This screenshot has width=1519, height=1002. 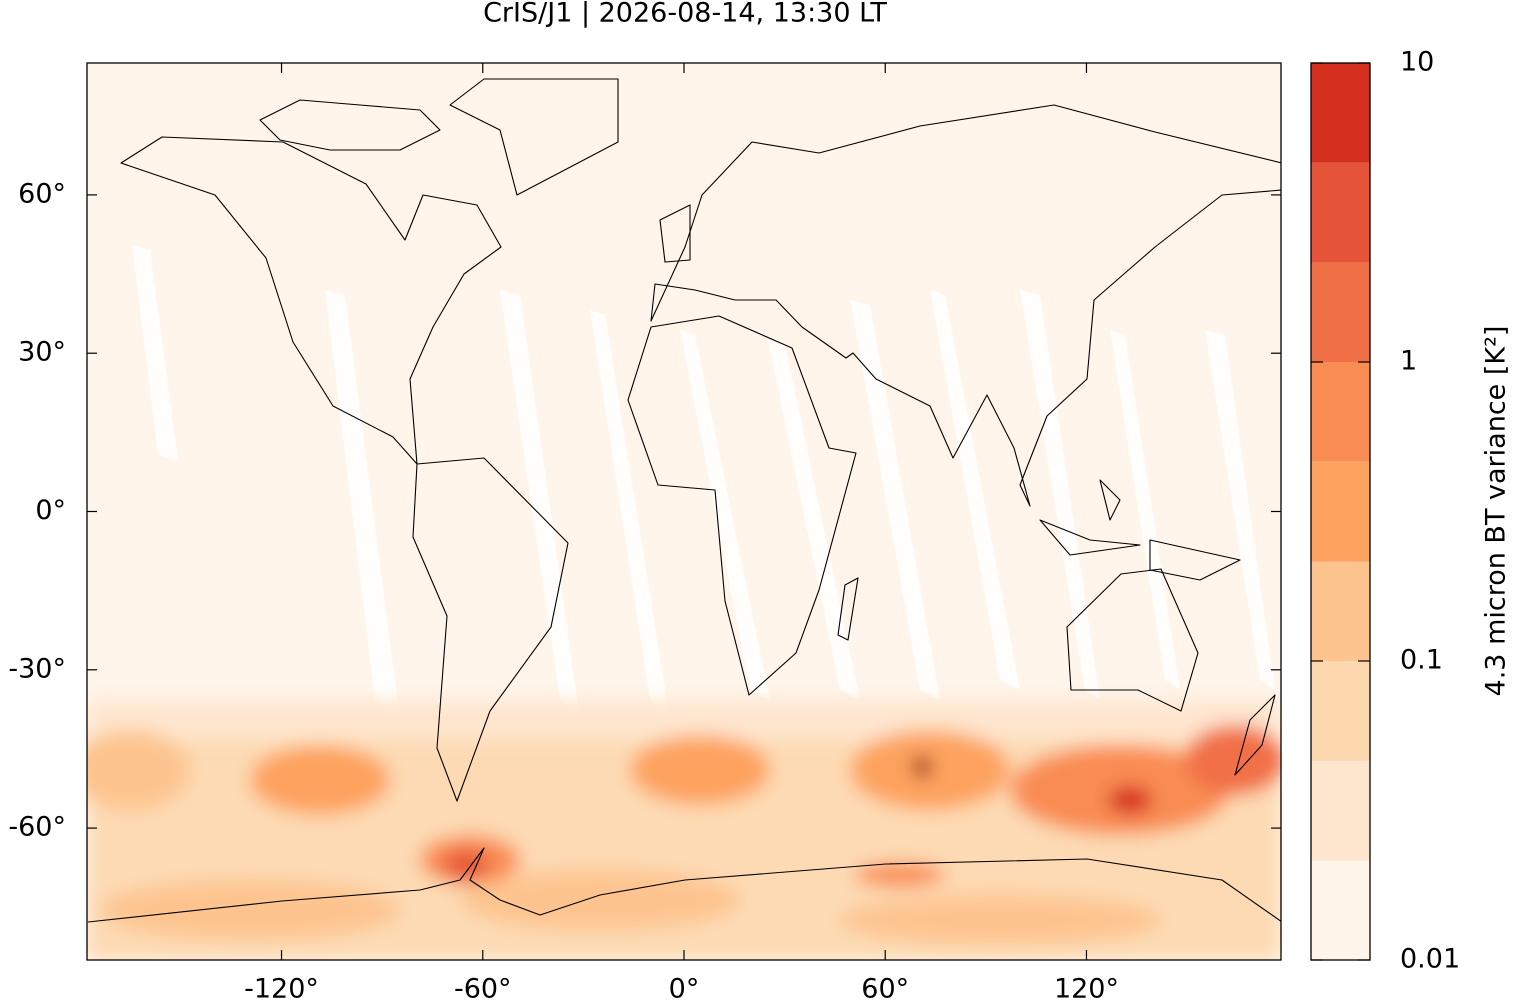 I want to click on colorbar-tick-label: 1, so click(x=1408, y=361).